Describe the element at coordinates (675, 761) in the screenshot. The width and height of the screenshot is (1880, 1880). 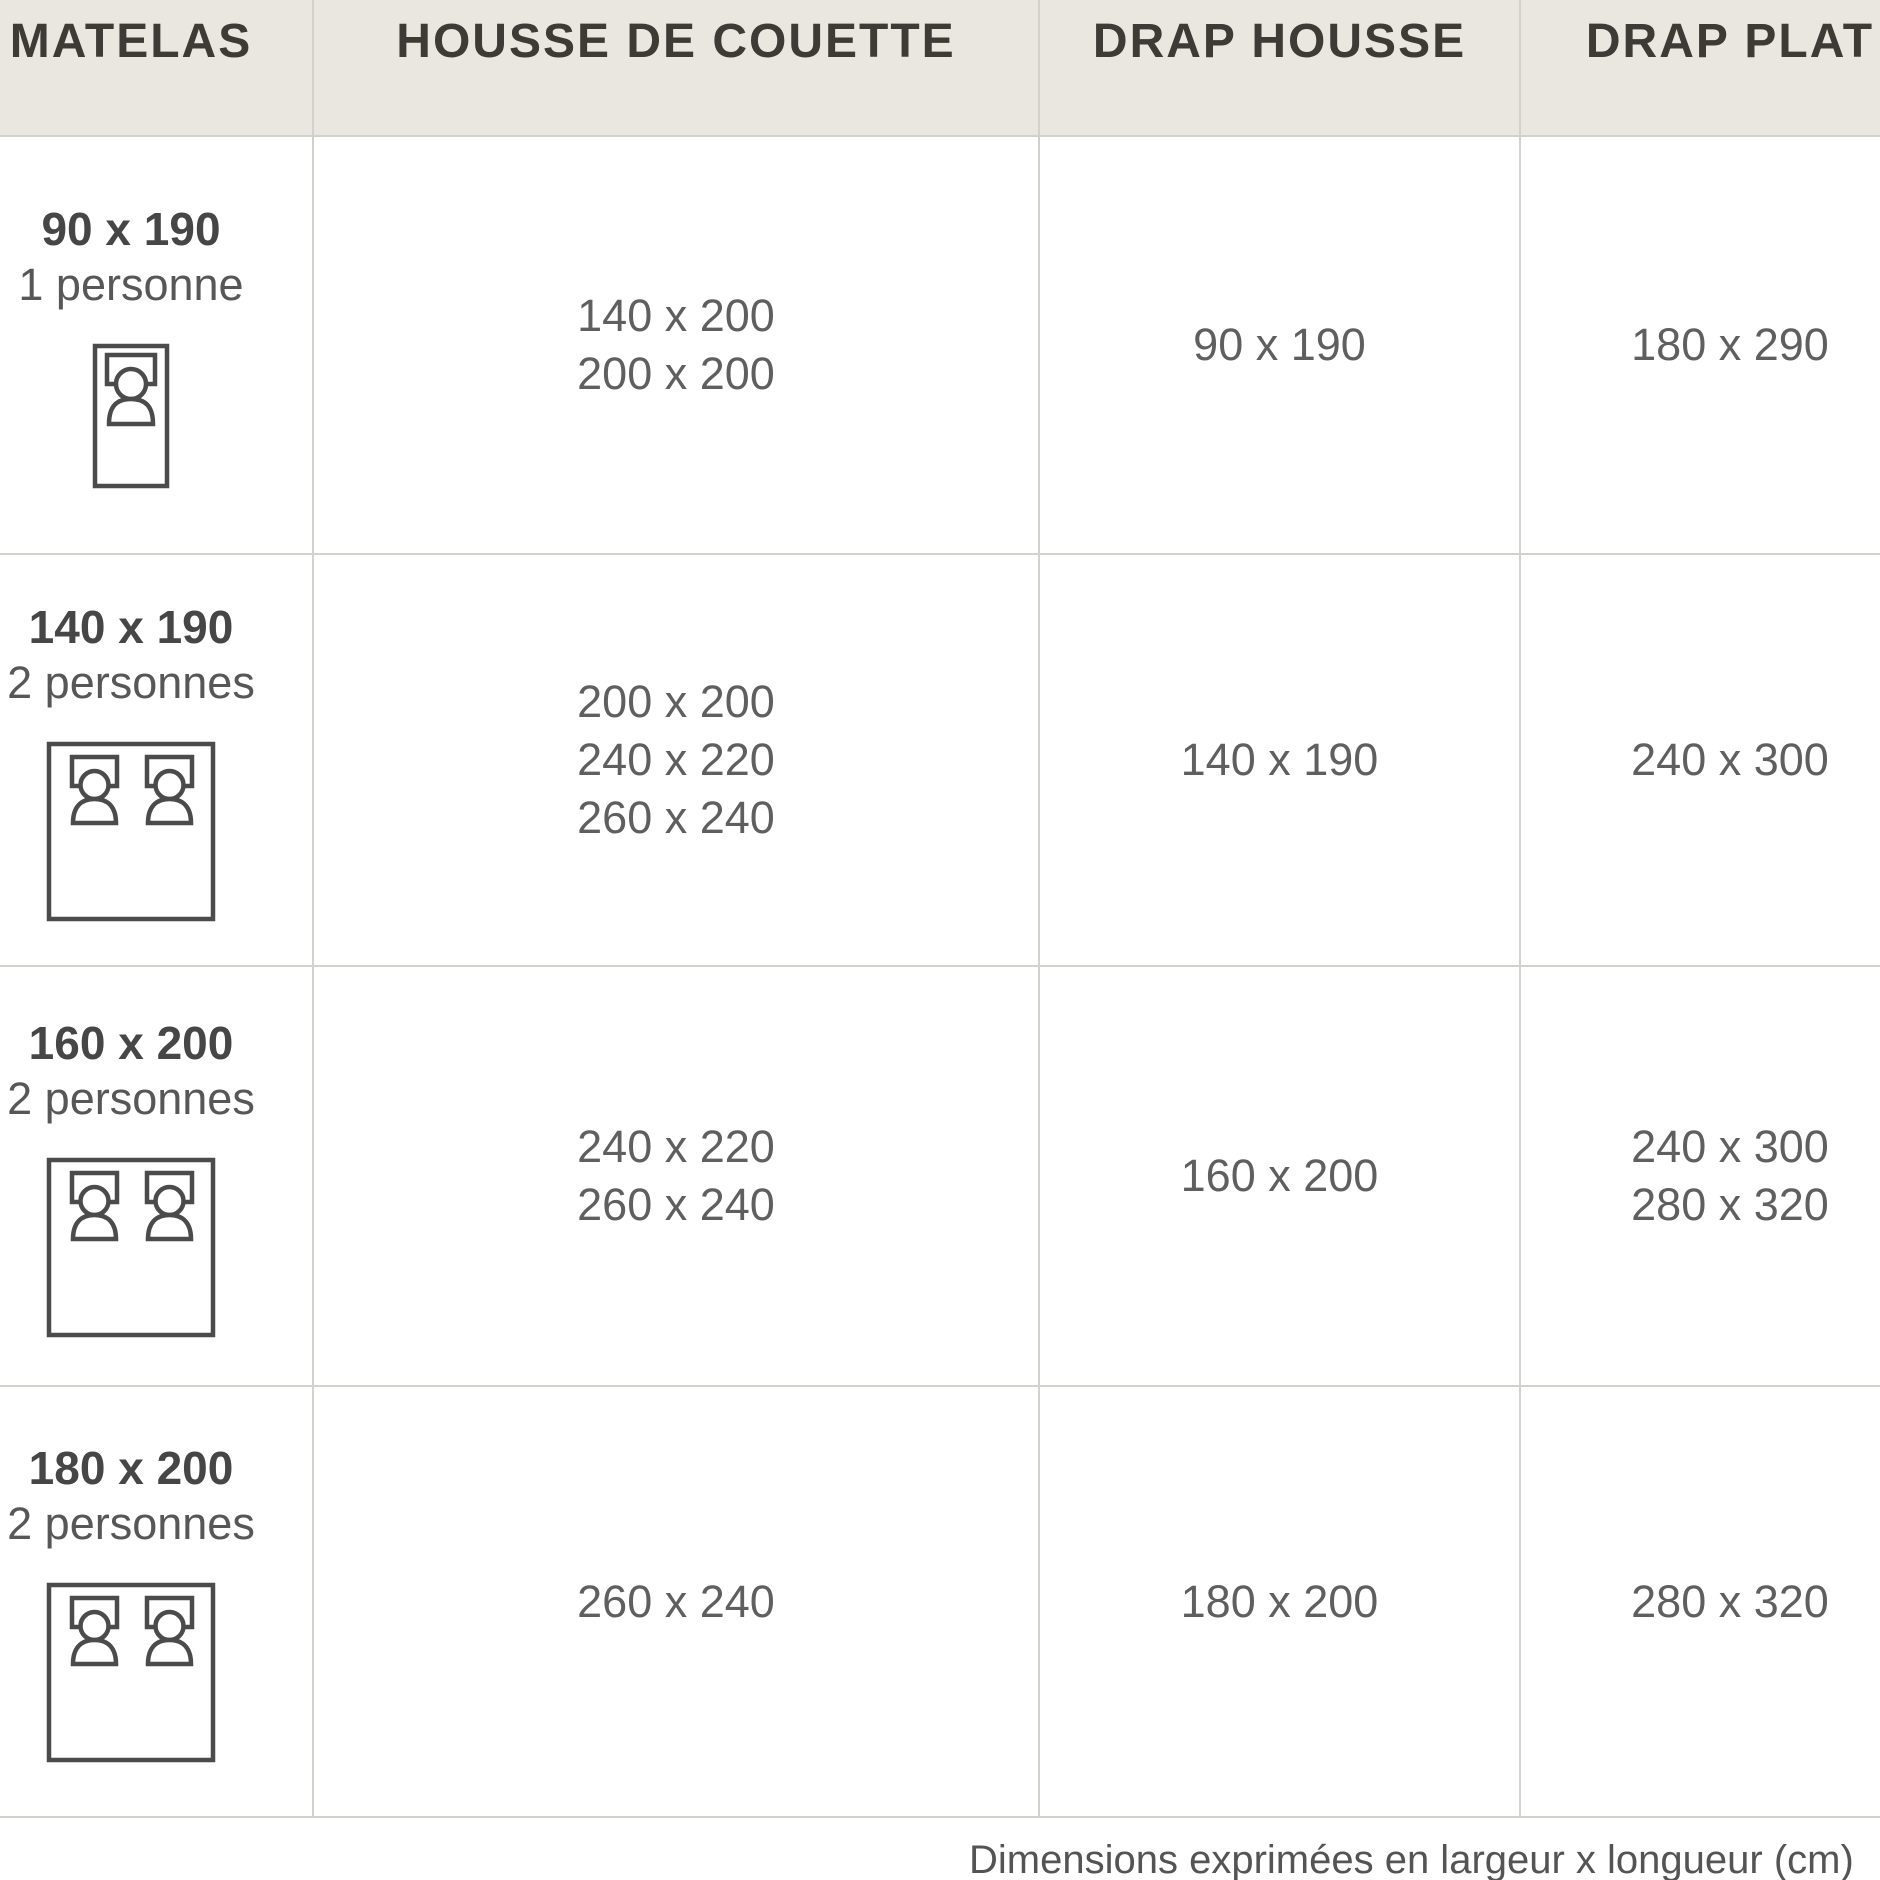
I see `housse-de-couette-value: 200 x 200 240 x 220 260 x 240` at that location.